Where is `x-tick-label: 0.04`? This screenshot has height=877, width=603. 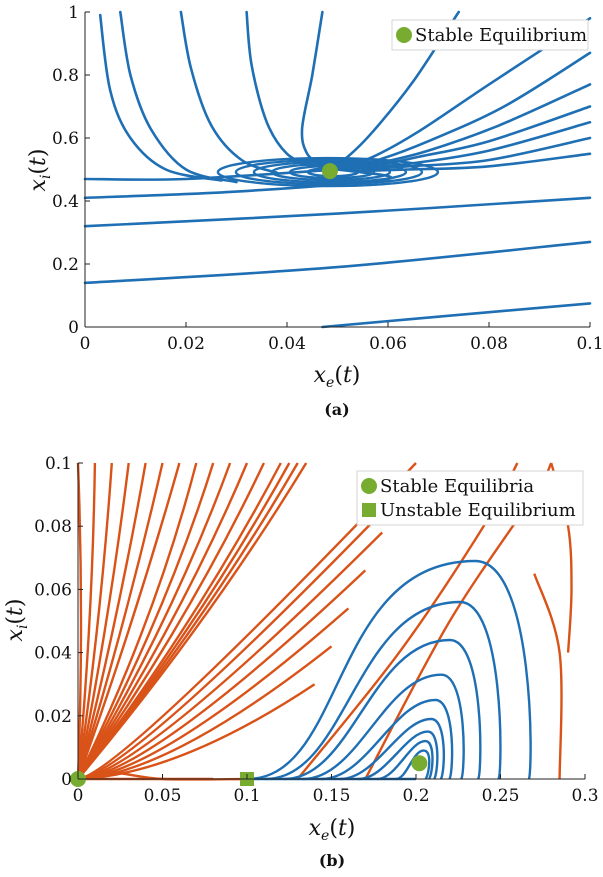 x-tick-label: 0.04 is located at coordinates (287, 344).